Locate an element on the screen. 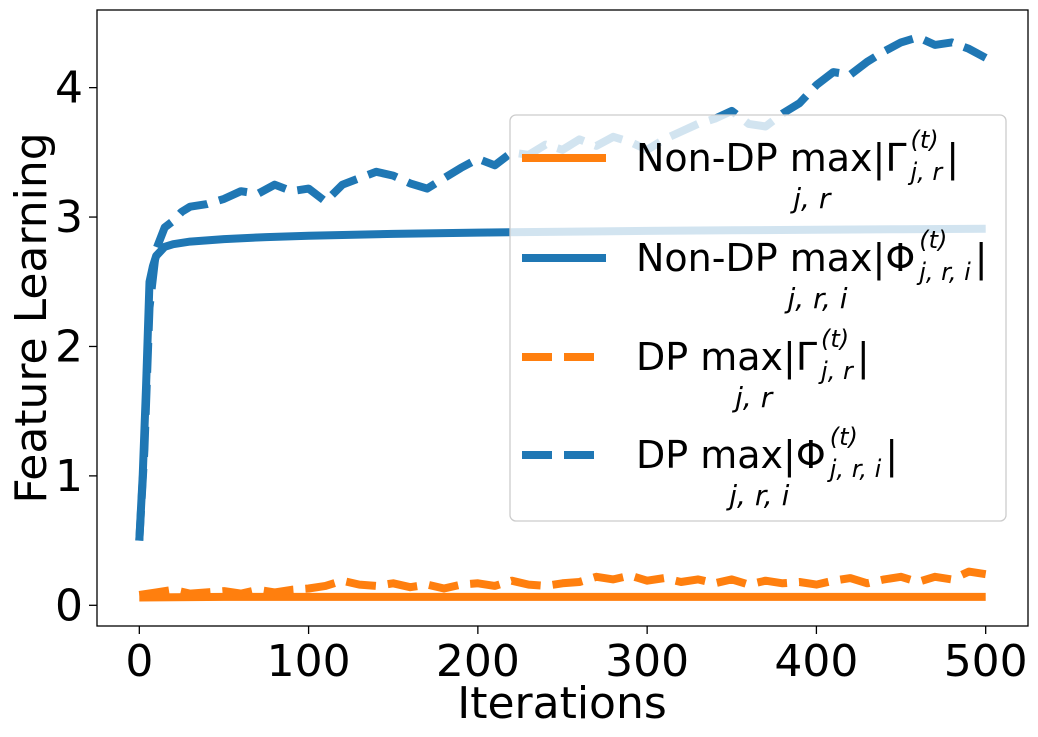 The width and height of the screenshot is (1038, 737). legend-symbol-subscript-0: j, r is located at coordinates (926, 172).